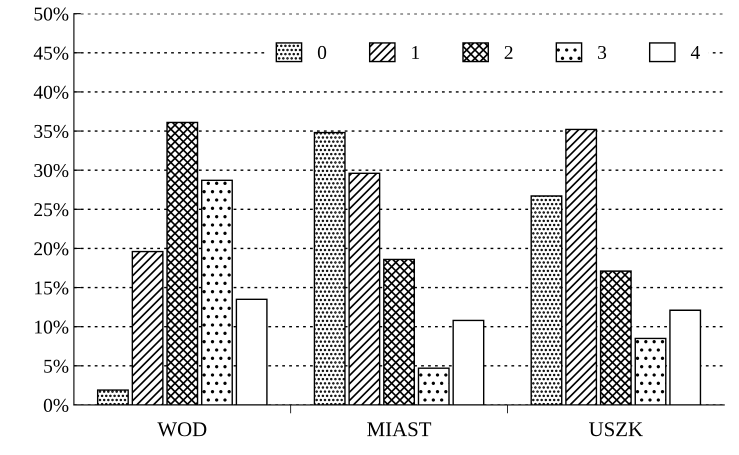  What do you see at coordinates (51, 327) in the screenshot?
I see `y-tick-label: 10%` at bounding box center [51, 327].